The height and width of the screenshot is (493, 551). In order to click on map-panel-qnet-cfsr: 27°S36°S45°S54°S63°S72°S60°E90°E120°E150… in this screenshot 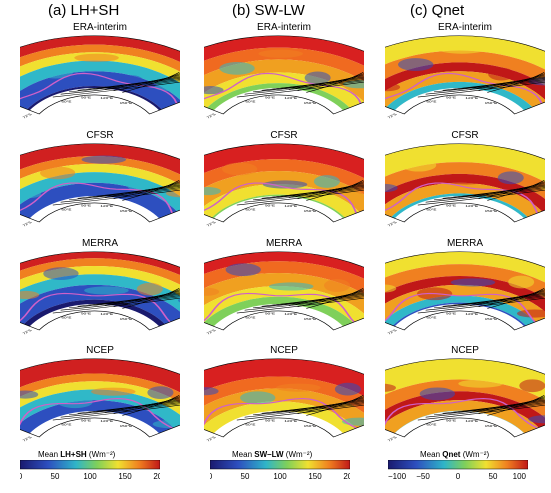, I will do `click(465, 185)`.